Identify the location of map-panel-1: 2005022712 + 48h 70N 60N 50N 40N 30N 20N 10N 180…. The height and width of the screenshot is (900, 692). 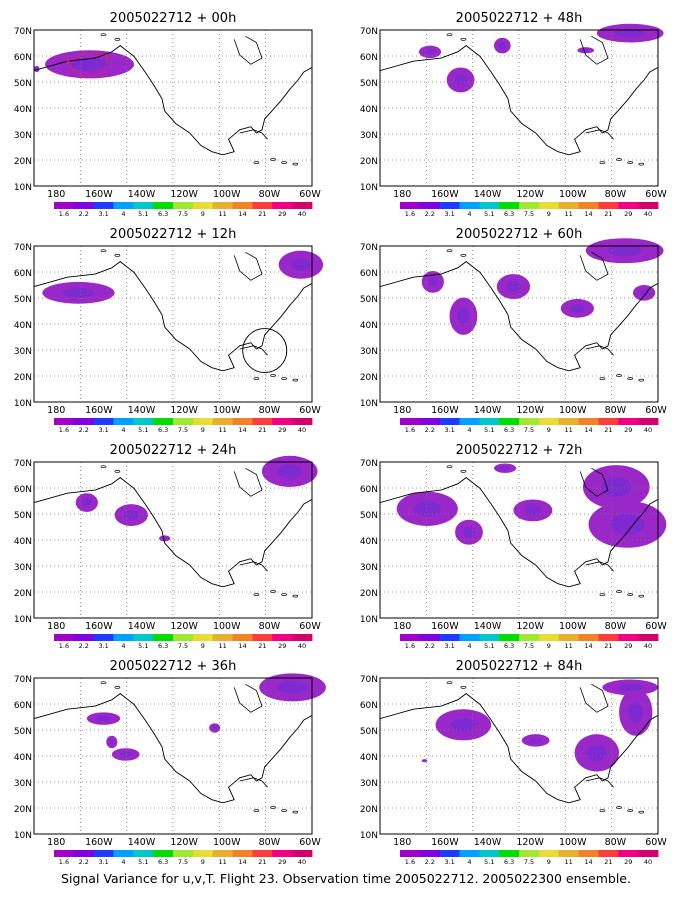
(514, 114).